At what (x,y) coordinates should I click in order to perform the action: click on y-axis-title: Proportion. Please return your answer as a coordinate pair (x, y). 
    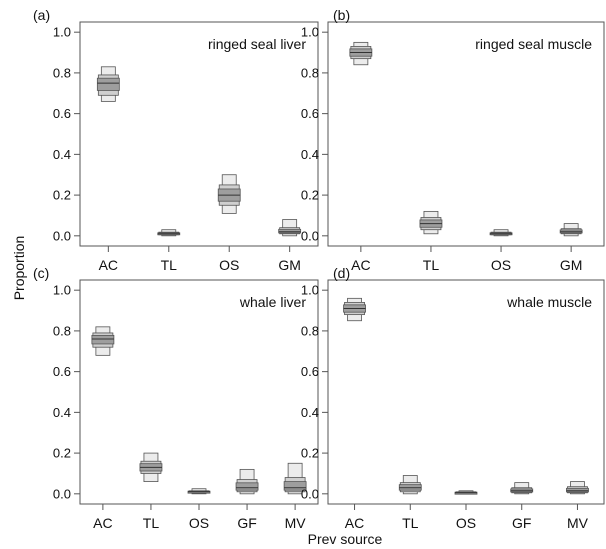
    Looking at the image, I should click on (19, 268).